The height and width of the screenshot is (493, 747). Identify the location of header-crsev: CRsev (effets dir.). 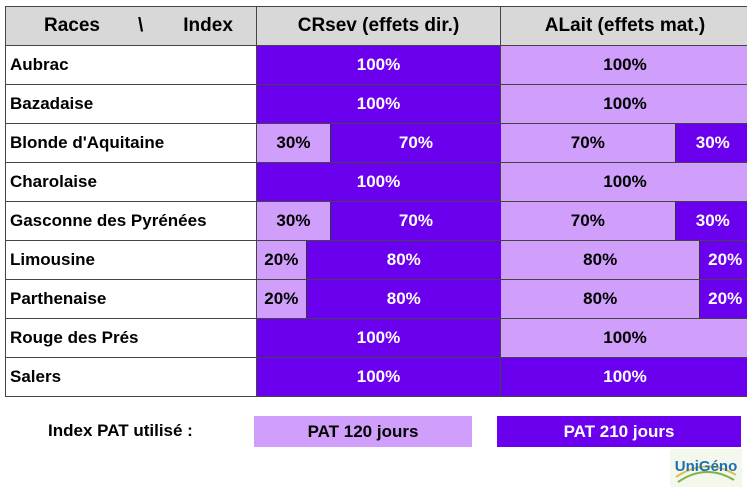
(378, 26).